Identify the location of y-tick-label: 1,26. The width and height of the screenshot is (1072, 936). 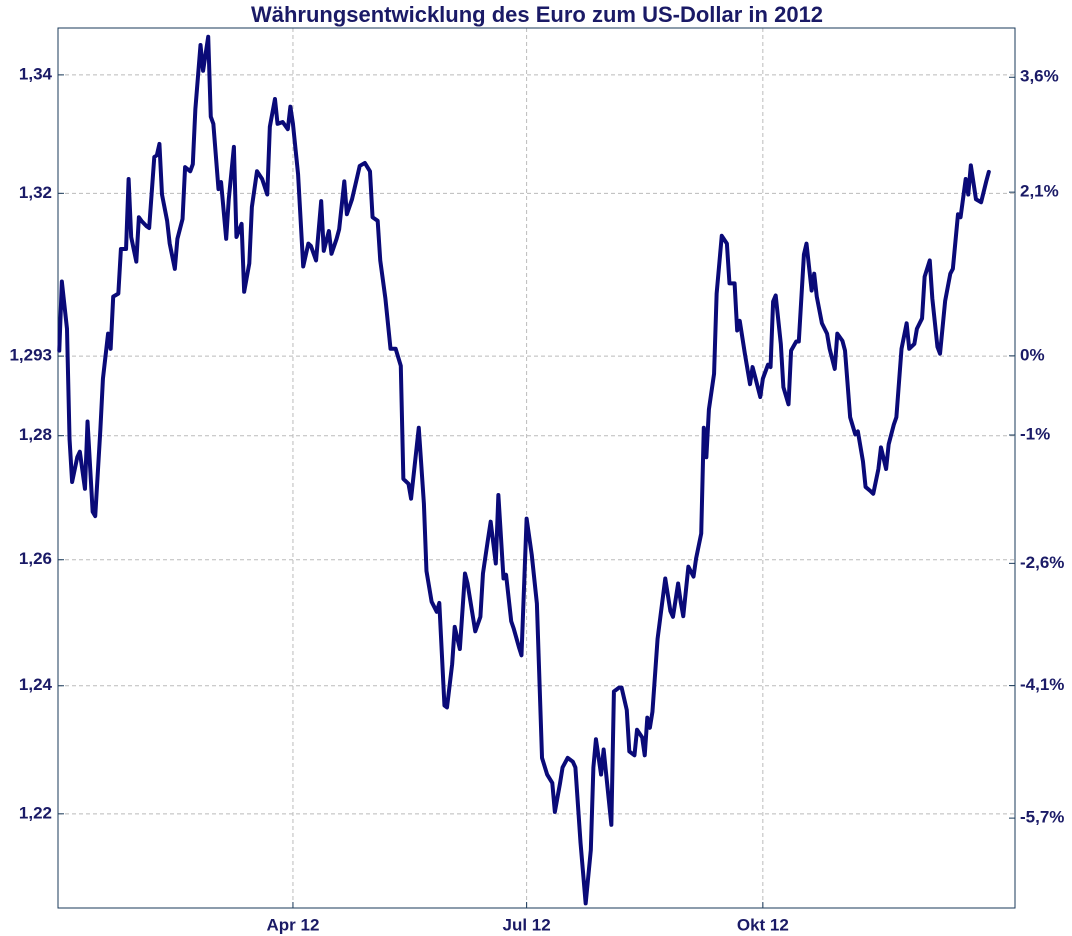
(35, 558).